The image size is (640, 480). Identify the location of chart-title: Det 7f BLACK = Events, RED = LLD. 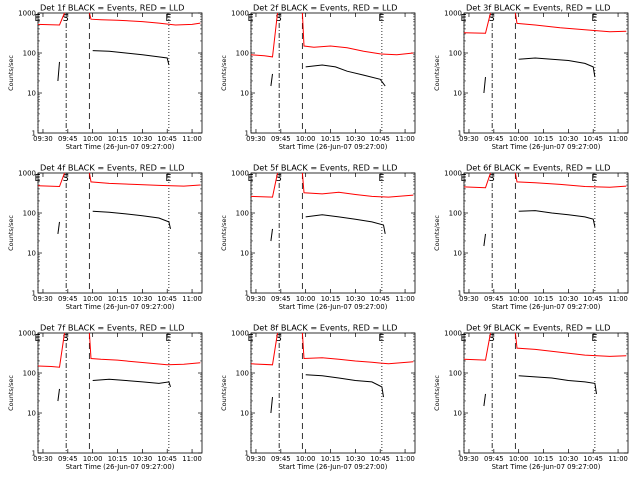
(112, 328).